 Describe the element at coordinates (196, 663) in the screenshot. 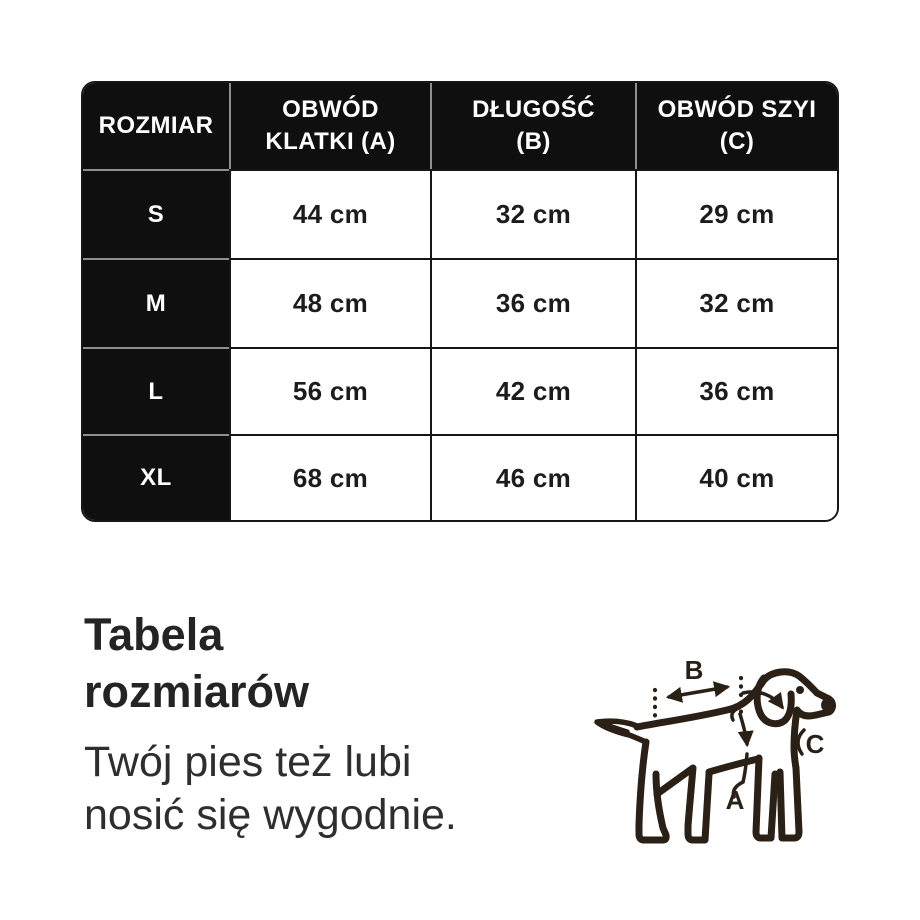

I see `page-title: Tabela rozmiarów` at that location.